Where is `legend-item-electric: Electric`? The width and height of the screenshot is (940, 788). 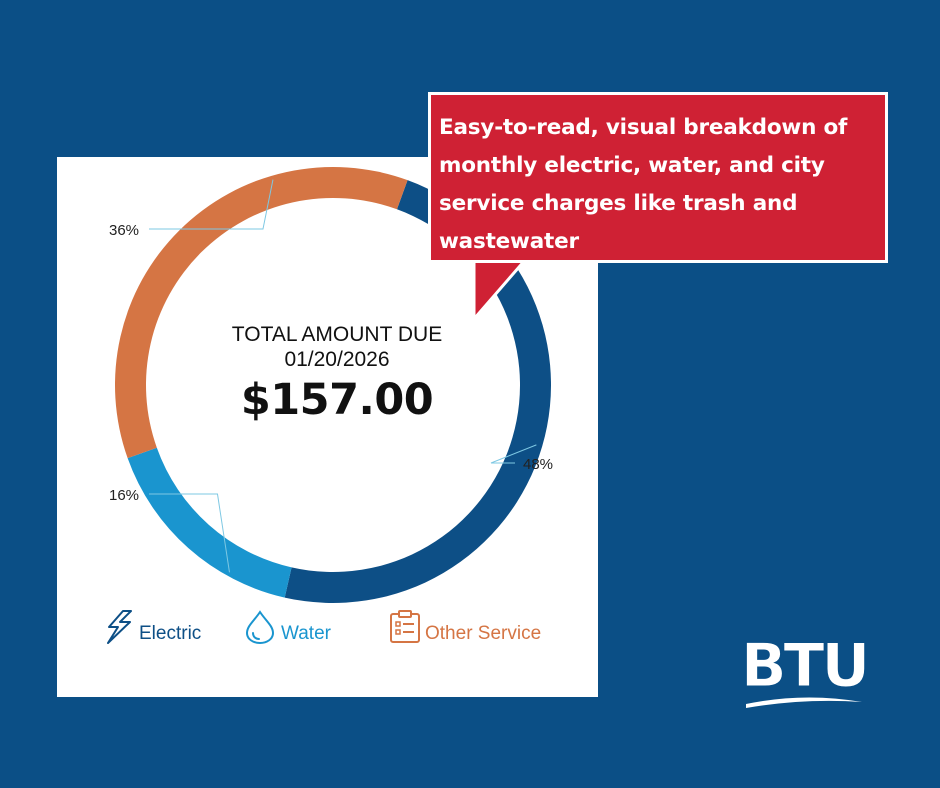
legend-item-electric: Electric is located at coordinates (152, 627).